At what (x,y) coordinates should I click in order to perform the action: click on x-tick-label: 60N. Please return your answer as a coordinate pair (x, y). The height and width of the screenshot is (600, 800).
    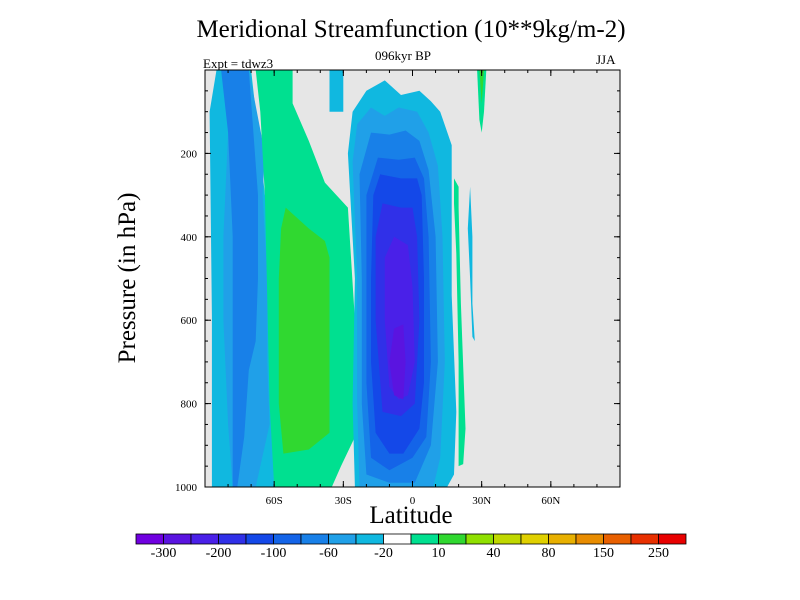
    Looking at the image, I should click on (550, 501).